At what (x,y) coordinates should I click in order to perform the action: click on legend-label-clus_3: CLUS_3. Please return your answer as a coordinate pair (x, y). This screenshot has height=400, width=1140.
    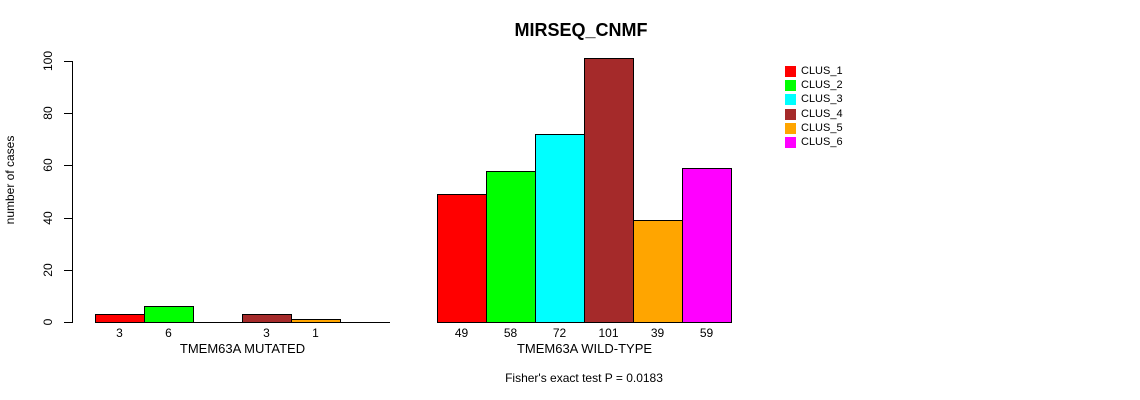
    Looking at the image, I should click on (822, 99).